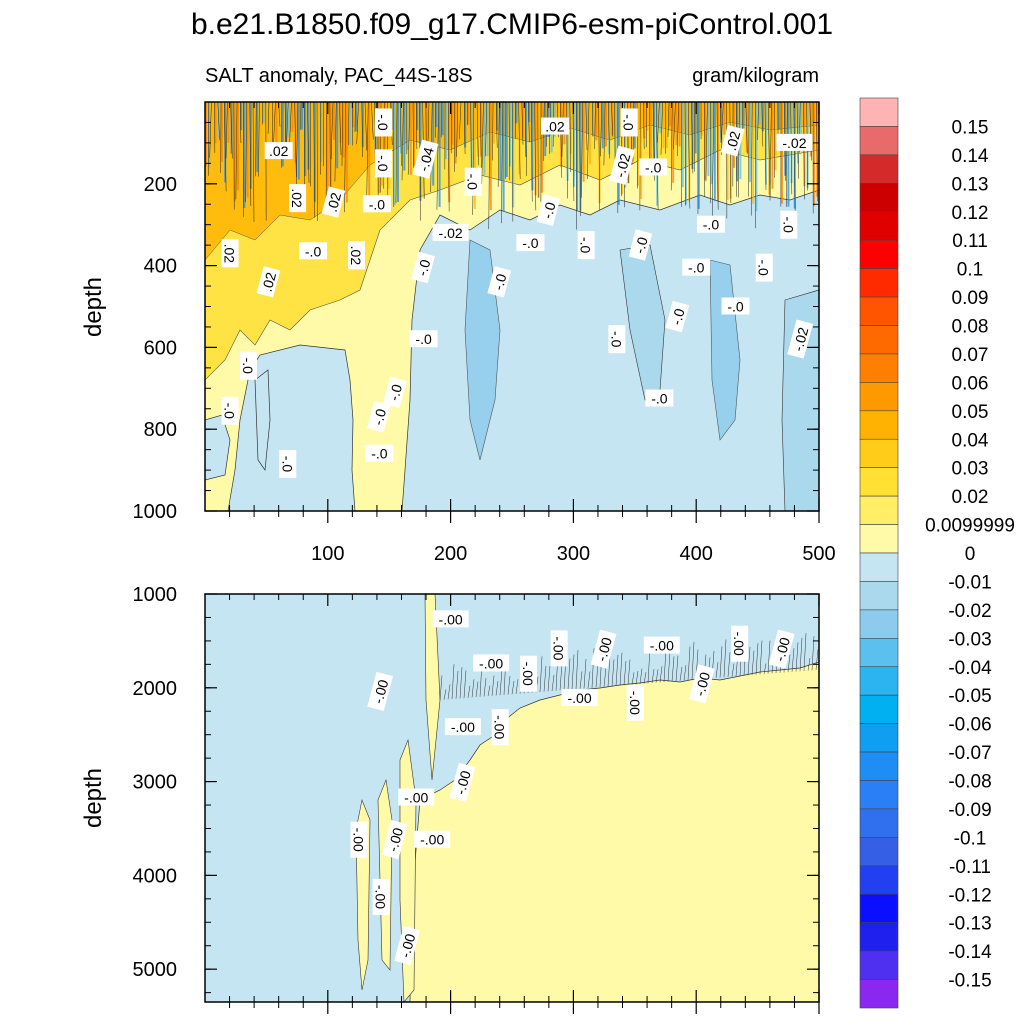 This screenshot has width=1024, height=1029. Describe the element at coordinates (970, 127) in the screenshot. I see `colorbar-label: 0.15` at that location.